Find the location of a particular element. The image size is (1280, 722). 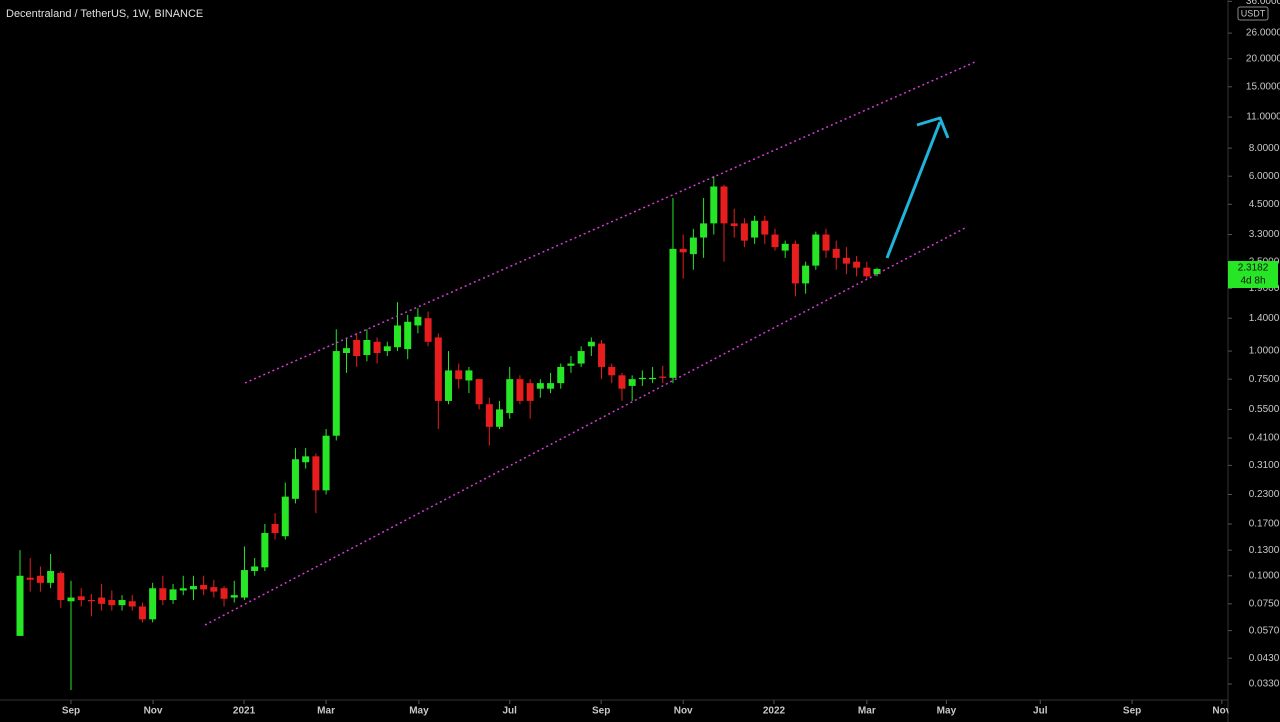

currency-label: USDT is located at coordinates (1253, 13).